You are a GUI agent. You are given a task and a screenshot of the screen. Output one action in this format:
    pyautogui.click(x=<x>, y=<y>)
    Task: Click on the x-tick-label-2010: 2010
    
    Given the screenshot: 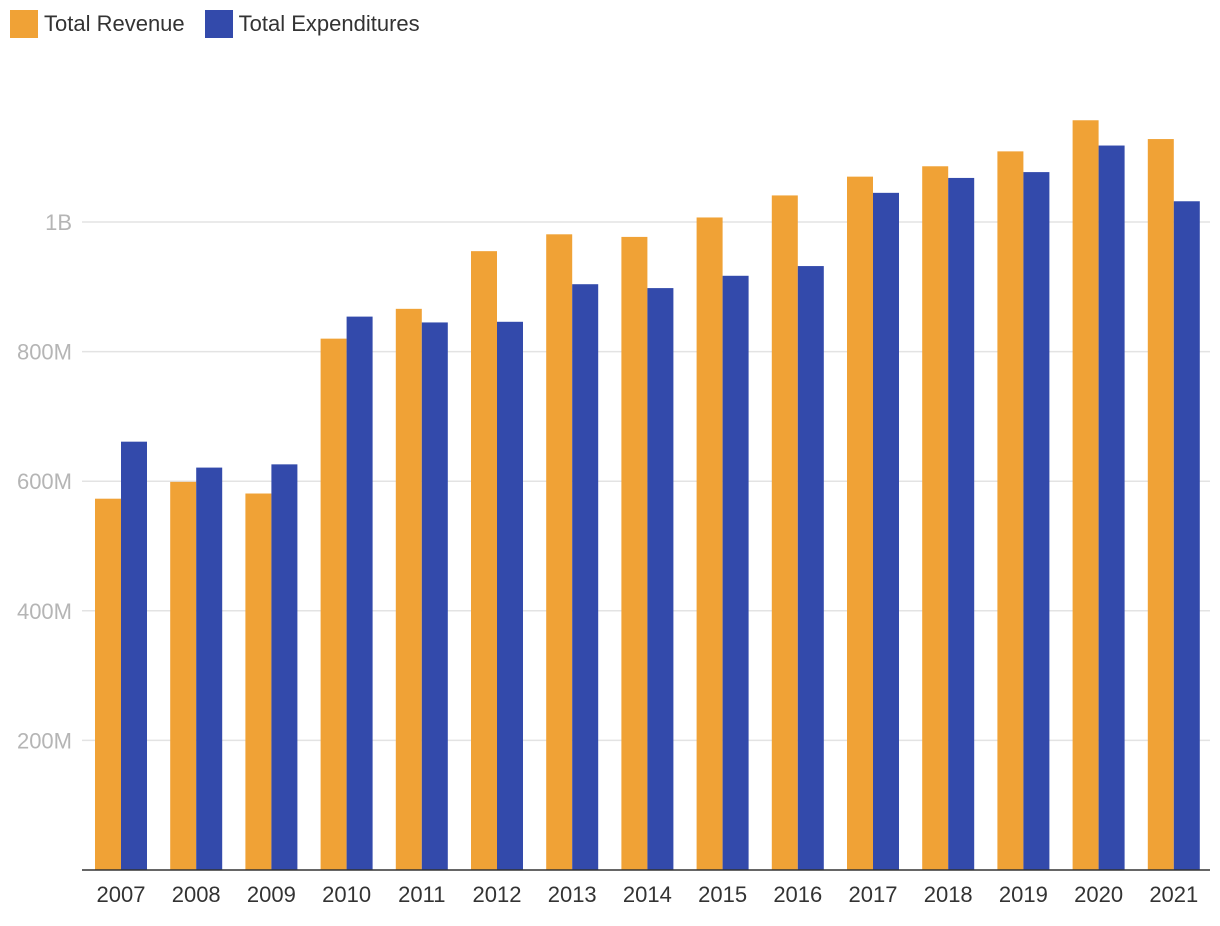 What is the action you would take?
    pyautogui.click(x=346, y=894)
    